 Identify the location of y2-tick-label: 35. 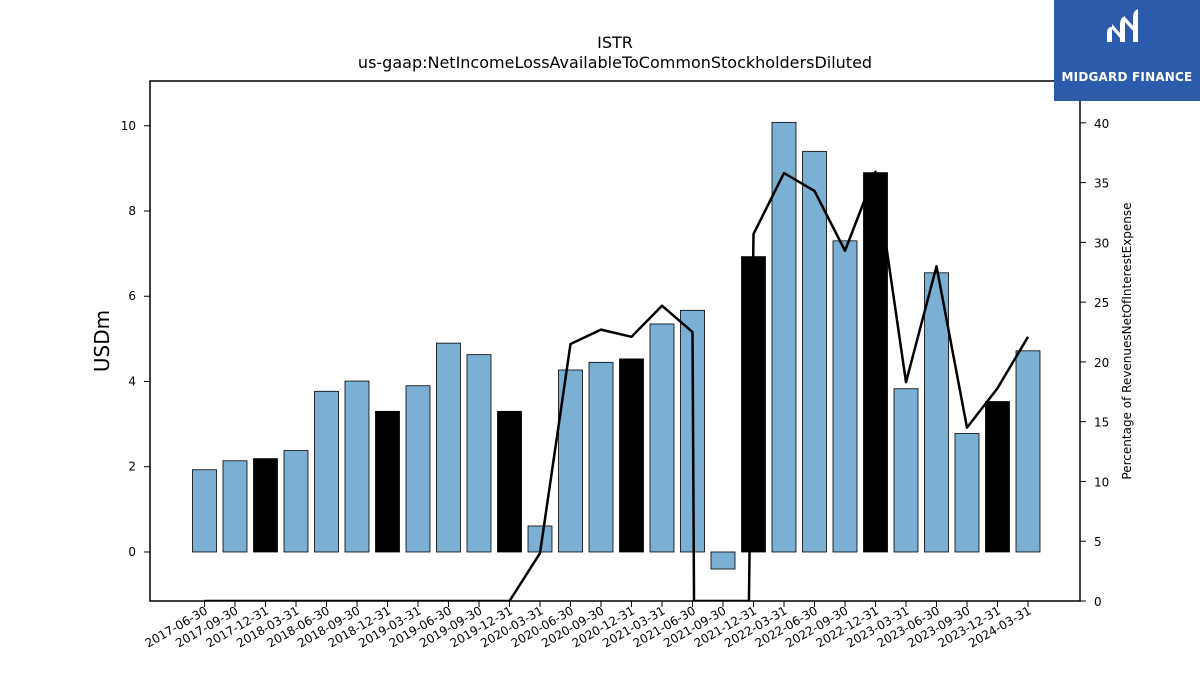
(1101, 184).